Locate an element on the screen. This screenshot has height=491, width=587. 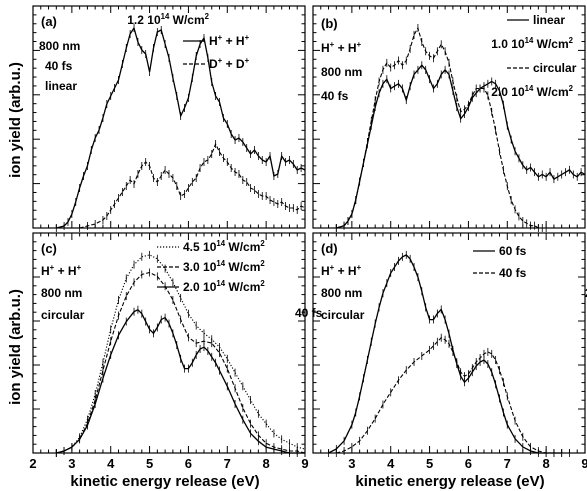
legend-label: H+ + H+ is located at coordinates (229, 40).